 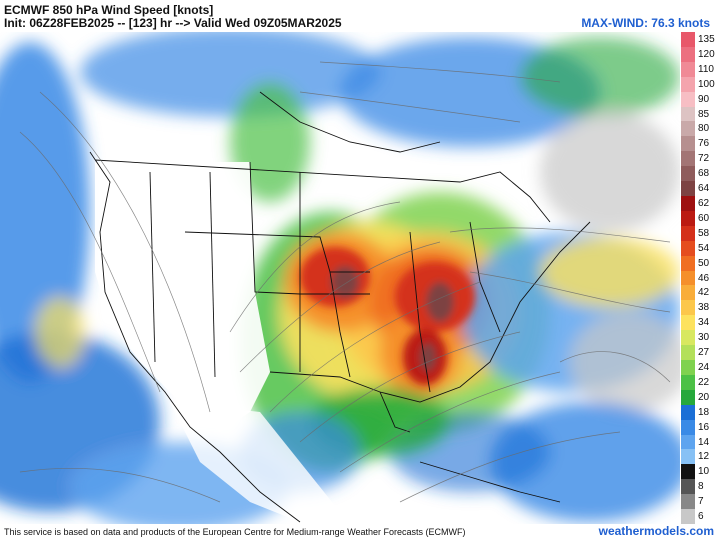 I want to click on legend-label: 46, so click(x=704, y=278).